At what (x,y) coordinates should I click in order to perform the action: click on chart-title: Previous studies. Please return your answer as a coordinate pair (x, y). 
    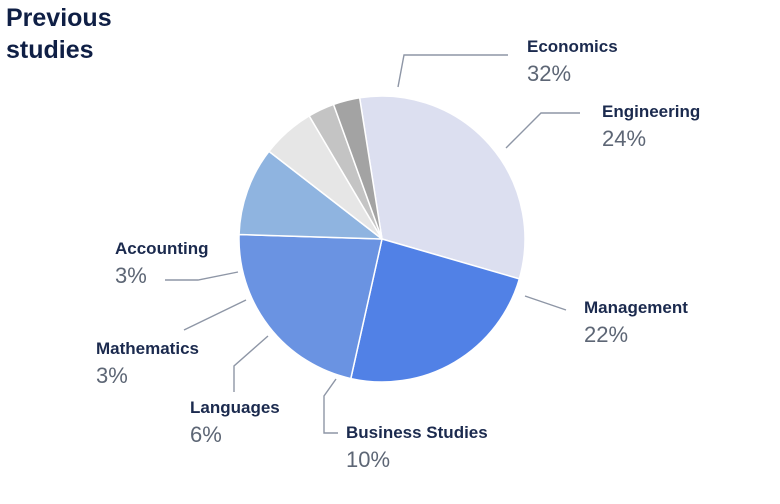
    Looking at the image, I should click on (86, 34).